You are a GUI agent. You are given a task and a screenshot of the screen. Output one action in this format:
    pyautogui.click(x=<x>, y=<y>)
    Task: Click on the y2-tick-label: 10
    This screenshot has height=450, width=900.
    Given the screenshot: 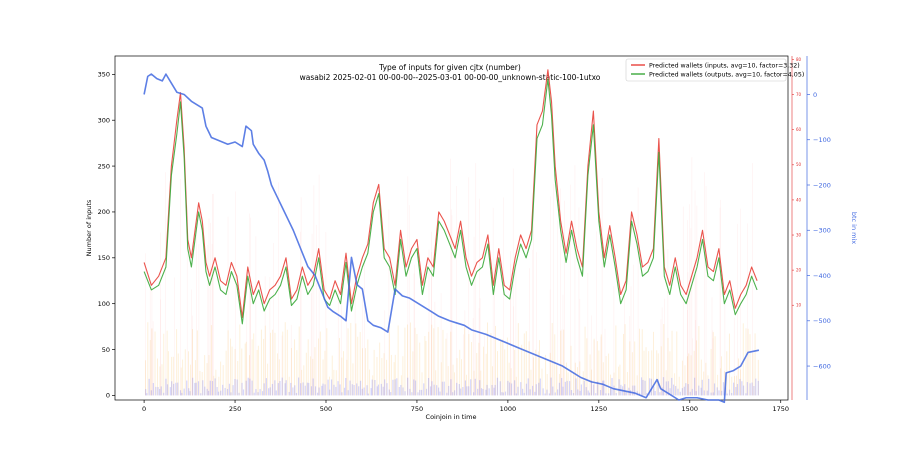 What is the action you would take?
    pyautogui.click(x=799, y=305)
    